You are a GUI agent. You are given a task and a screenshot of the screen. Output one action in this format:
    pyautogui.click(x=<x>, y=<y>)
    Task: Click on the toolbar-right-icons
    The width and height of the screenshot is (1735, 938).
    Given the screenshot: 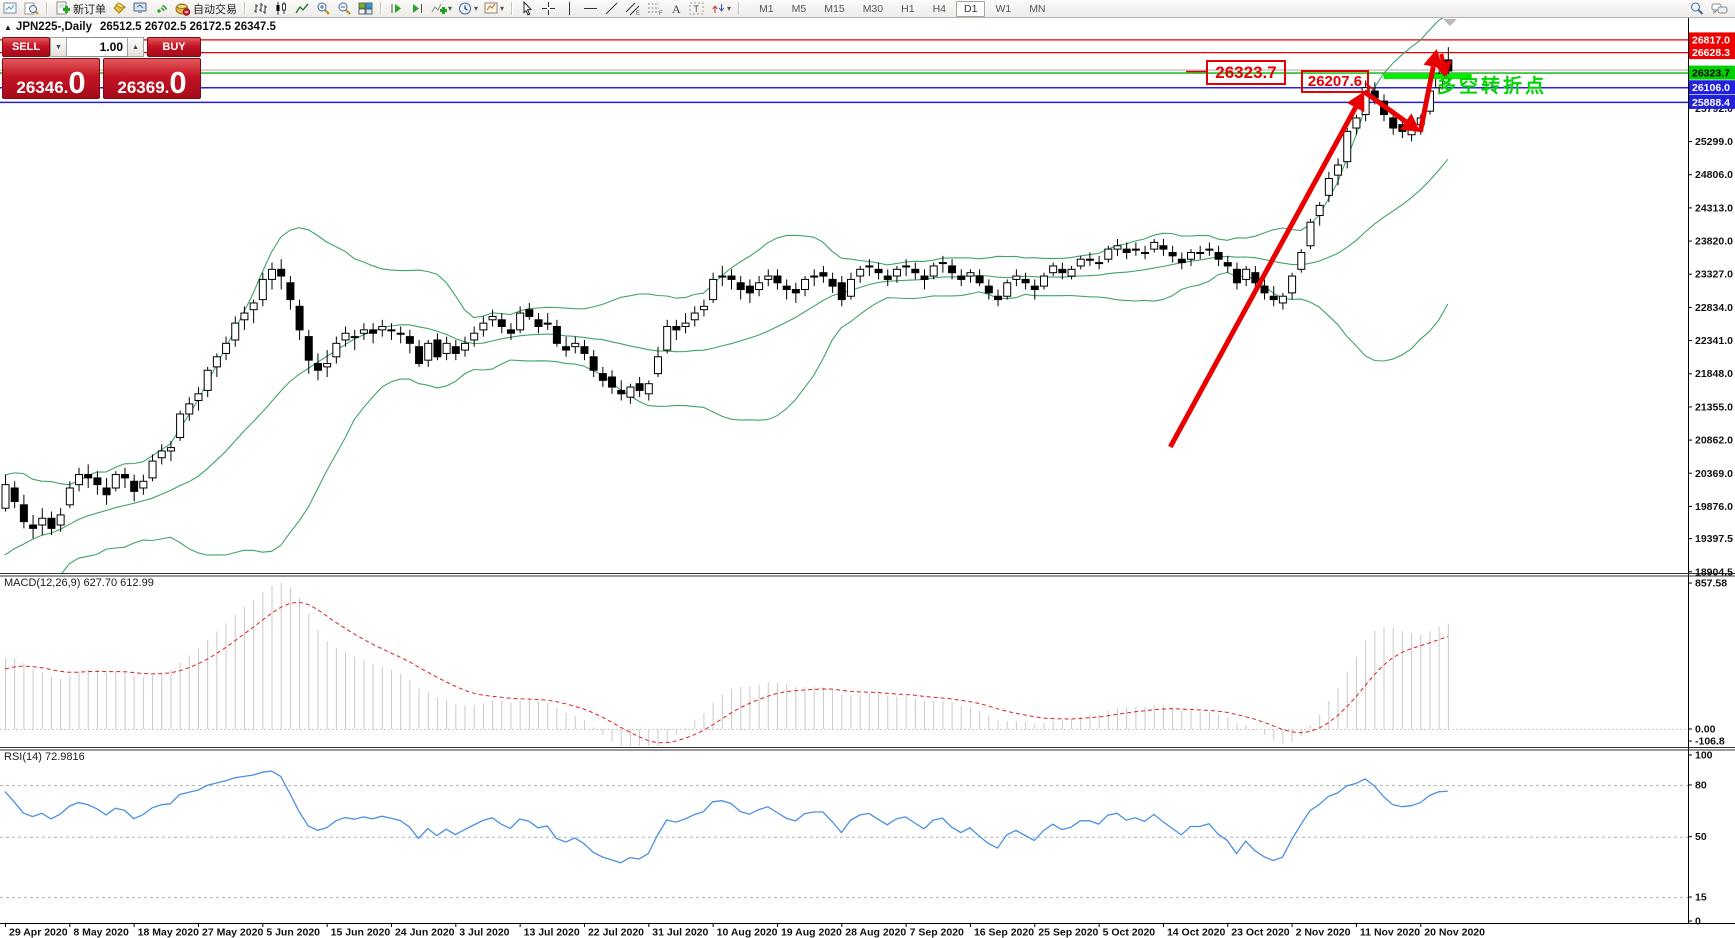 What is the action you would take?
    pyautogui.click(x=1710, y=9)
    